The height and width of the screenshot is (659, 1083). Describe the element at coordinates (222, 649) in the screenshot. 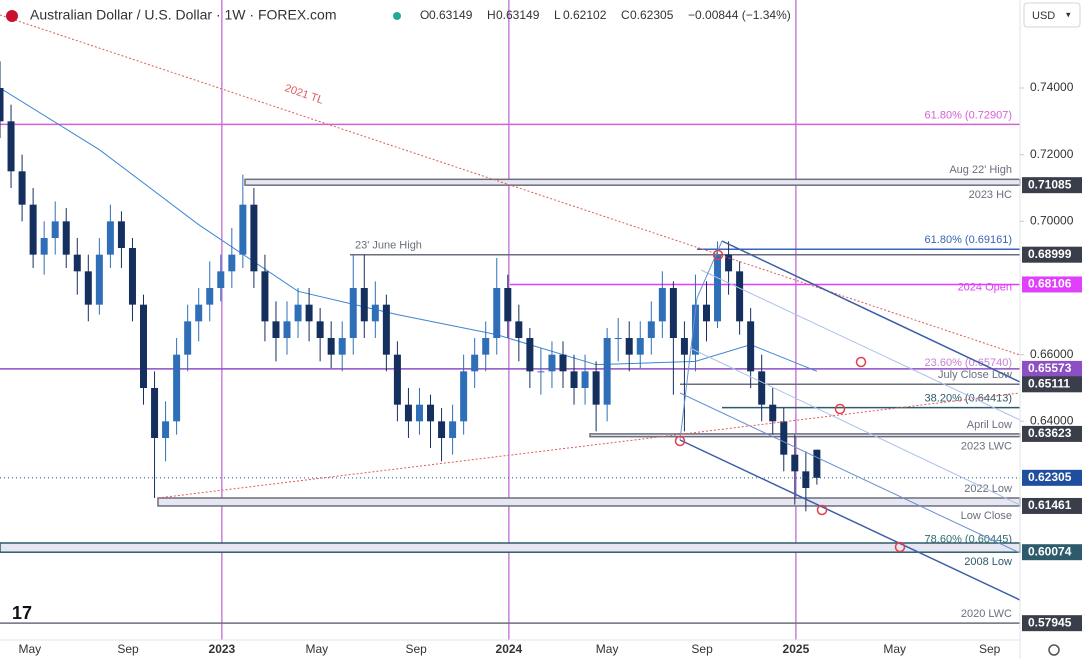

I see `x-tick-label: 2023` at that location.